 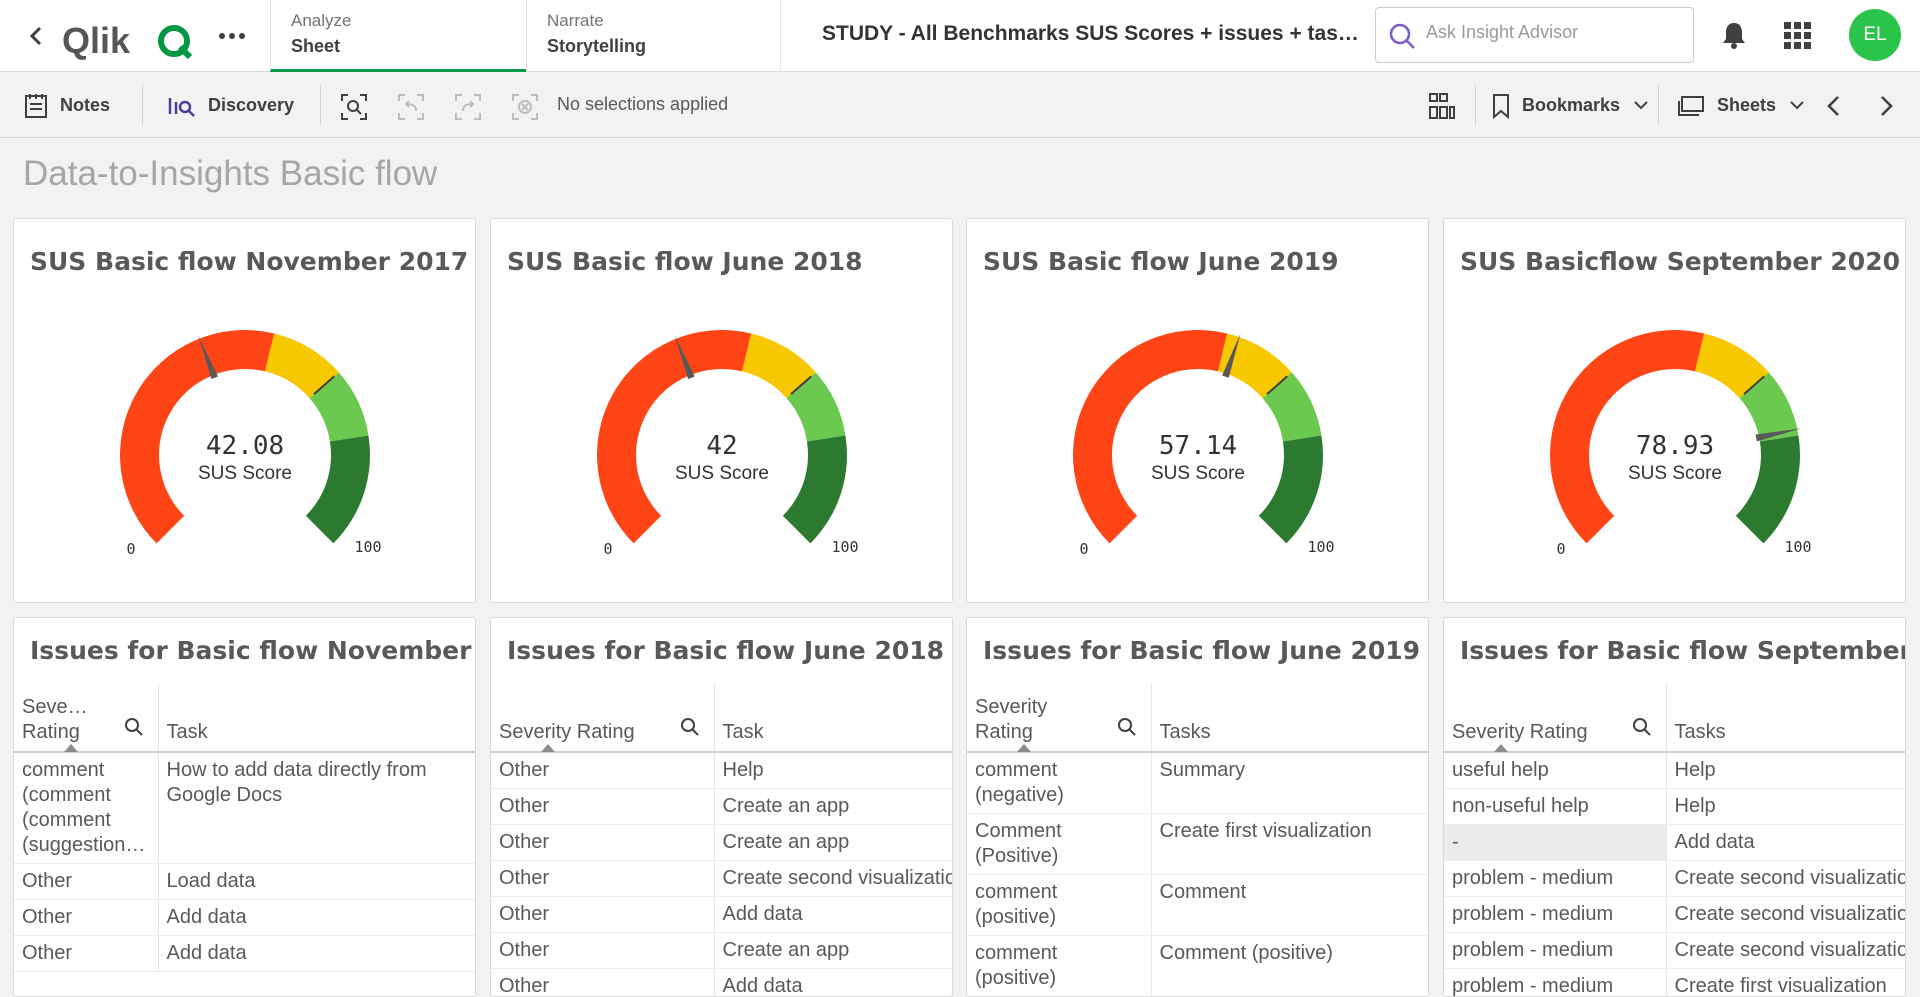 I want to click on notes-button: Notes, so click(x=67, y=105).